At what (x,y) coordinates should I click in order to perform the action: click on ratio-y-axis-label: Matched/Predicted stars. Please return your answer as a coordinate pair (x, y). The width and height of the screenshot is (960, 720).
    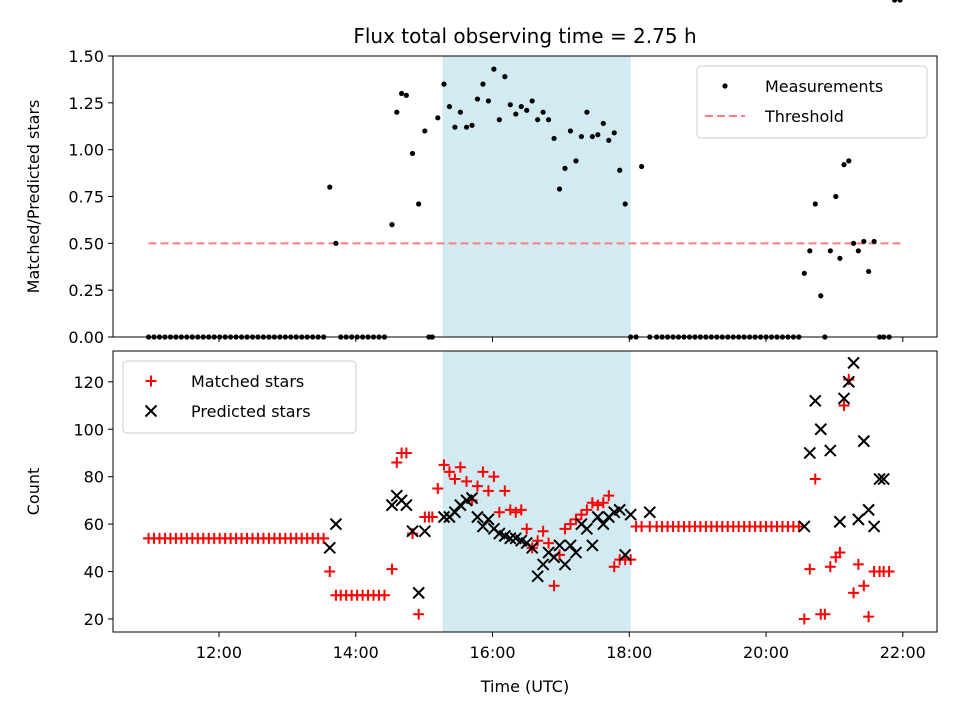
    Looking at the image, I should click on (33, 197).